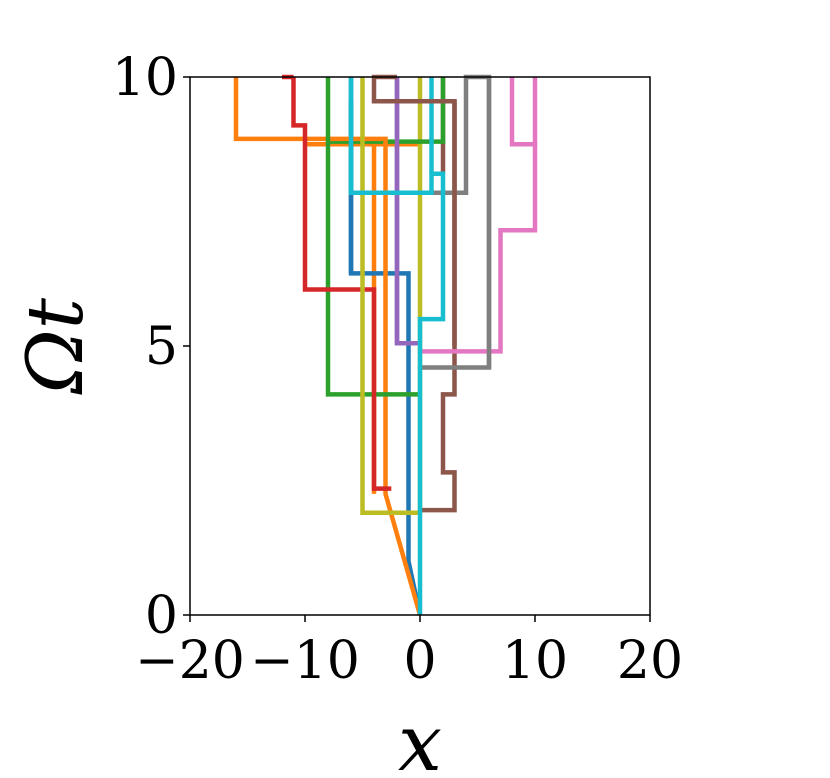 The width and height of the screenshot is (830, 778). What do you see at coordinates (419, 661) in the screenshot?
I see `x-tick-label: 0` at bounding box center [419, 661].